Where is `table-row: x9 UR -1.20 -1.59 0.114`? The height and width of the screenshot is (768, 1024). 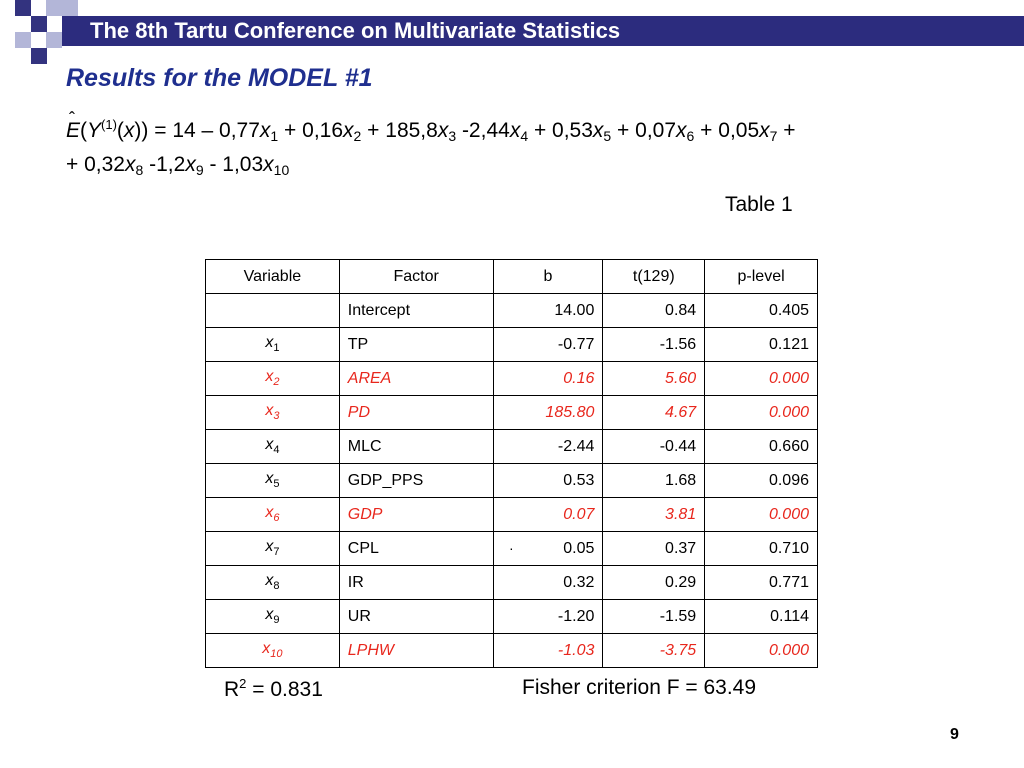 table-row: x9 UR -1.20 -1.59 0.114 is located at coordinates (511, 616).